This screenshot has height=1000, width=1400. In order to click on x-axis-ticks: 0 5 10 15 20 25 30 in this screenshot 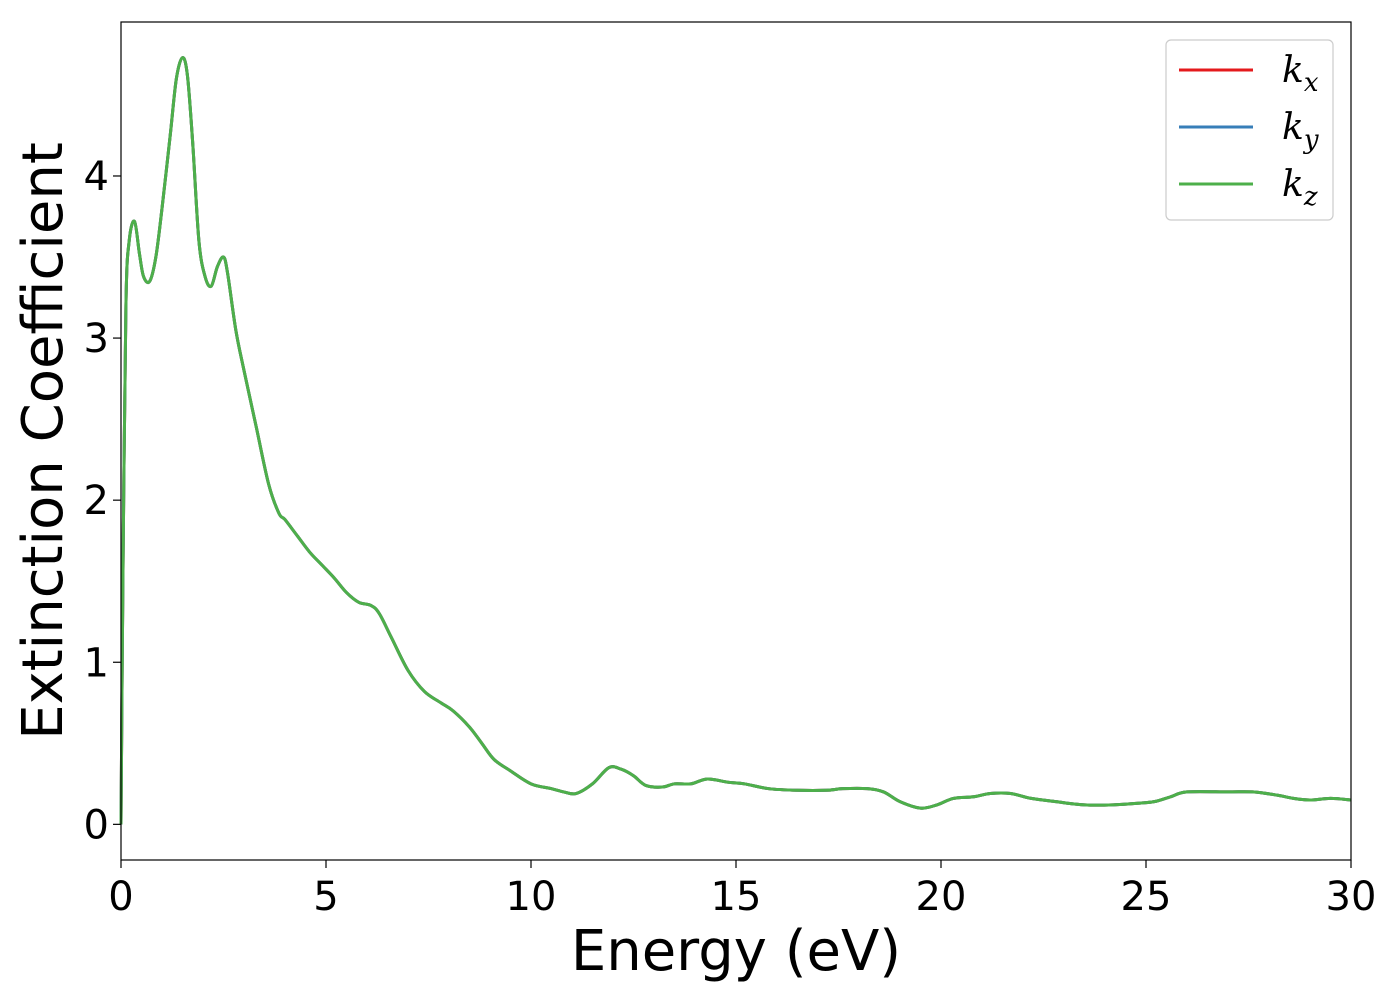, I will do `click(742, 890)`.